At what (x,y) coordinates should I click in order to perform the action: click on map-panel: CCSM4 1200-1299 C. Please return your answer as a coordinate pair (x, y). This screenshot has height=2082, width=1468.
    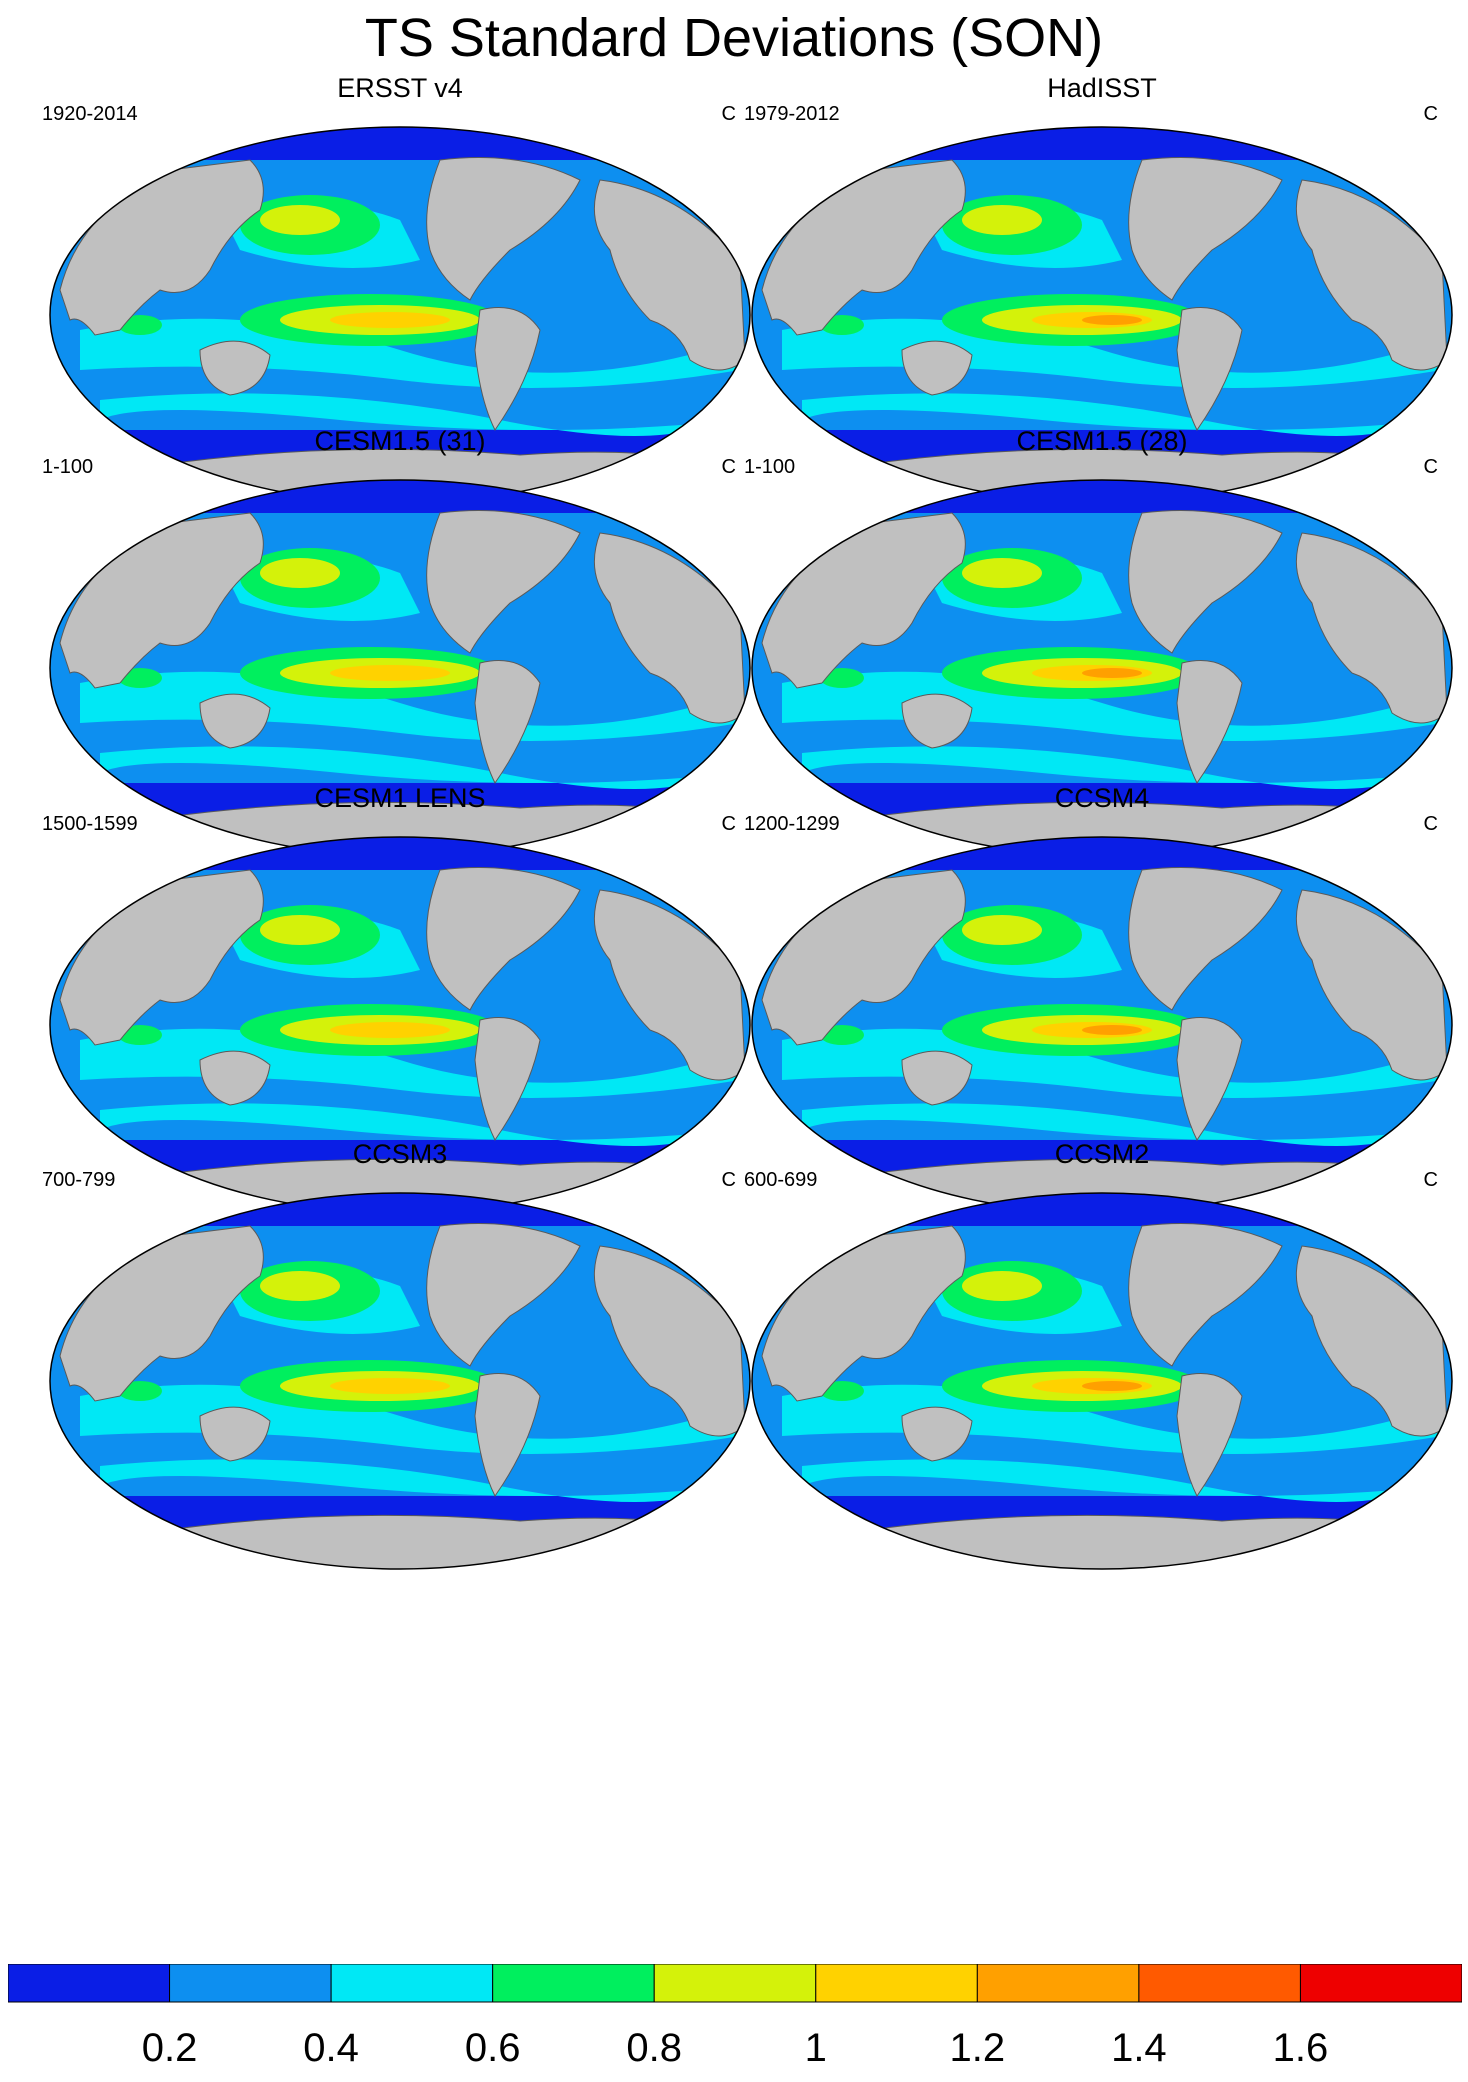
    Looking at the image, I should click on (1102, 1002).